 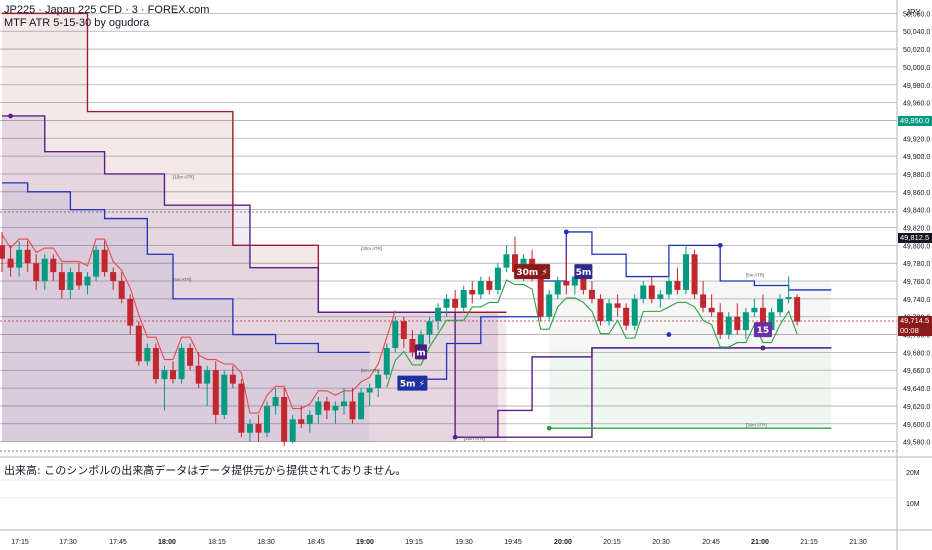 What do you see at coordinates (916, 336) in the screenshot?
I see `y-tick-label: 49,700.0` at bounding box center [916, 336].